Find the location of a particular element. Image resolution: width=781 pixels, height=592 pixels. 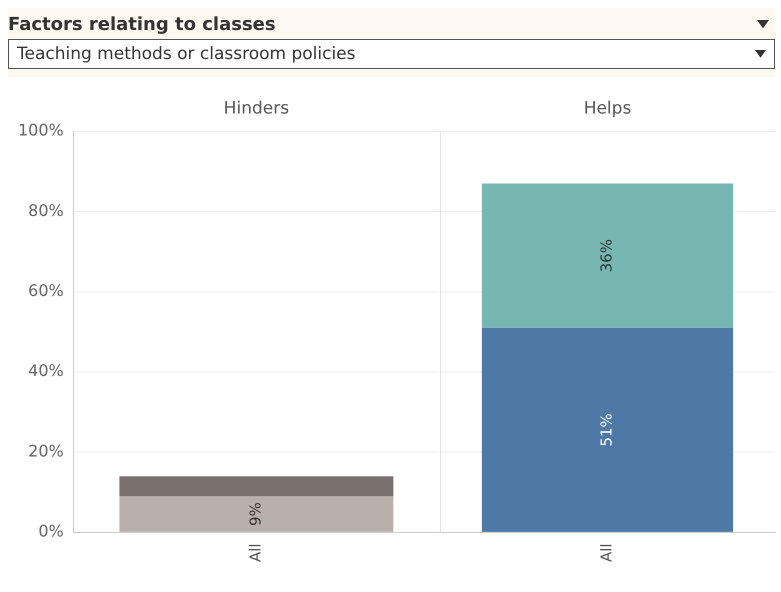

y-tick-label: 0% is located at coordinates (51, 531).